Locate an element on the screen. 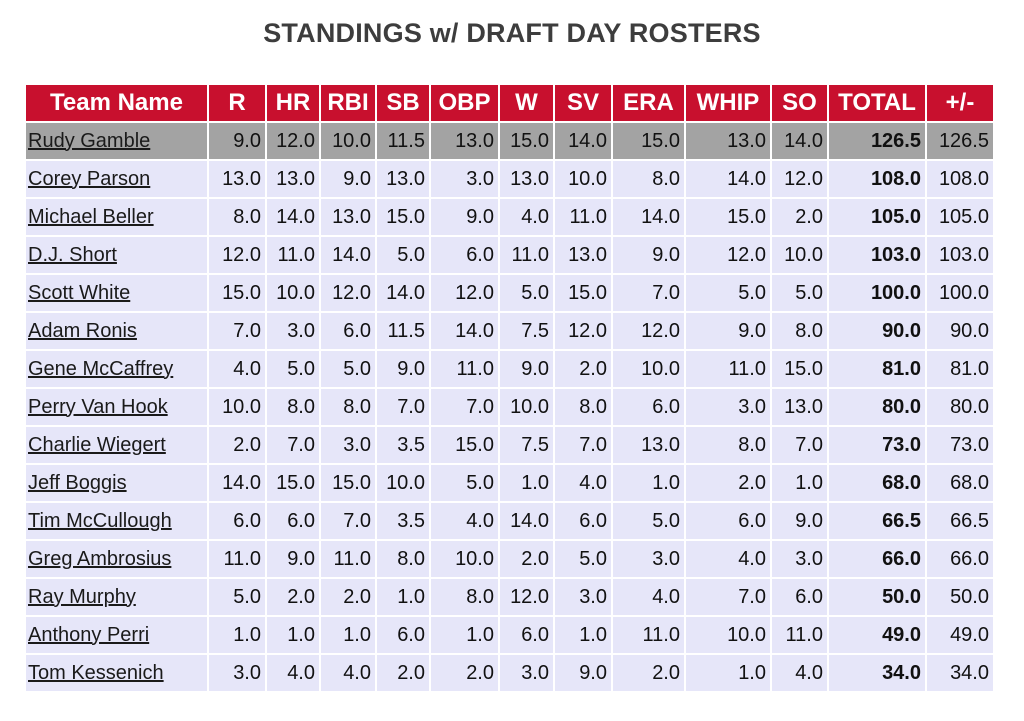 This screenshot has height=721, width=1024. column-header: R is located at coordinates (237, 103).